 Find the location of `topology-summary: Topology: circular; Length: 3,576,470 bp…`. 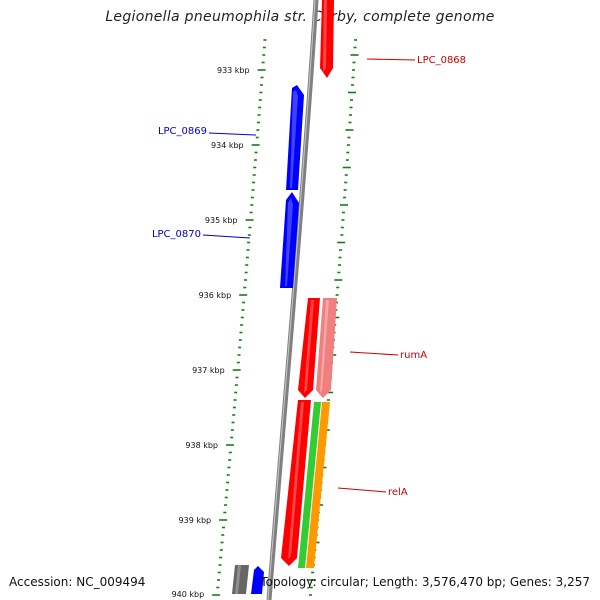

topology-summary: Topology: circular; Length: 3,576,470 bp… is located at coordinates (425, 582).